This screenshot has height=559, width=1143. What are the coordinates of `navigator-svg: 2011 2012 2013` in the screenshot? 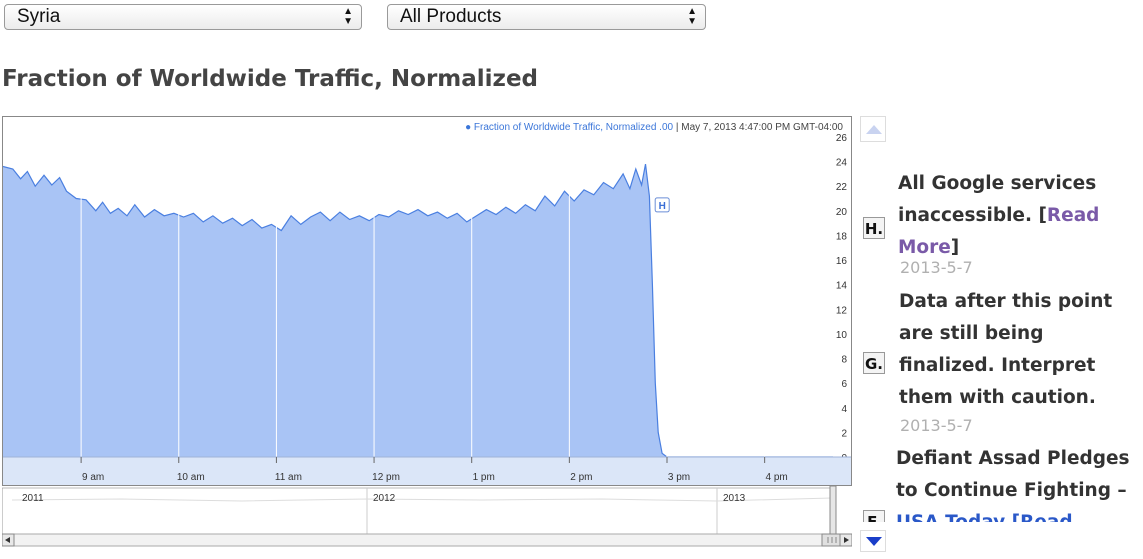 It's located at (427, 517).